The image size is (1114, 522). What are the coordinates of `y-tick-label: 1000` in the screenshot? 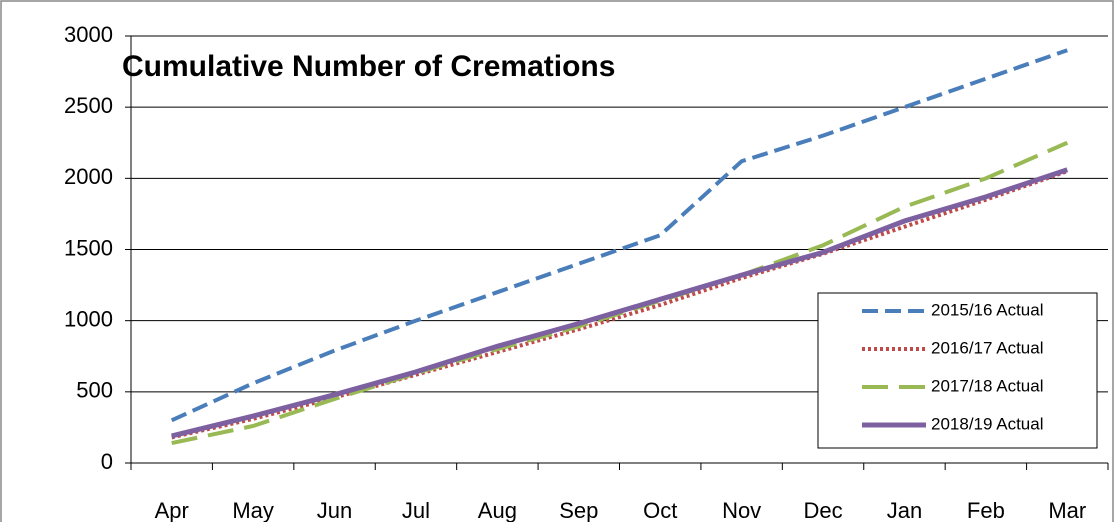 It's located at (88, 318).